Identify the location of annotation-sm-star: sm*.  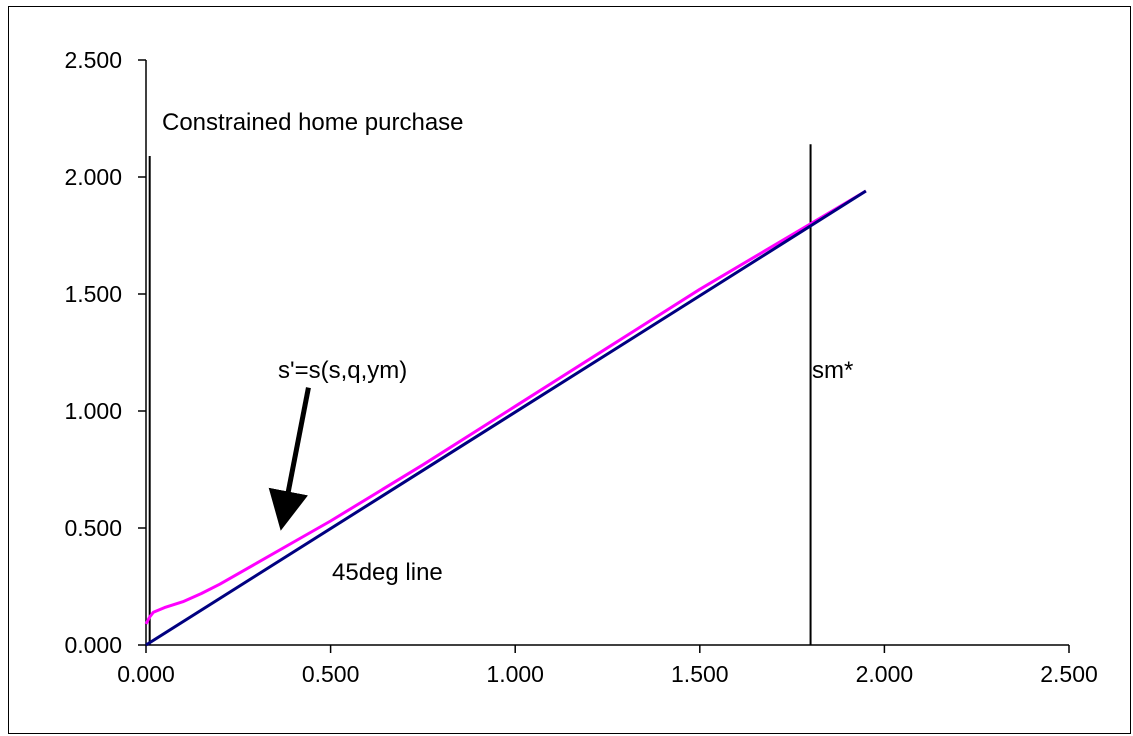
(832, 370).